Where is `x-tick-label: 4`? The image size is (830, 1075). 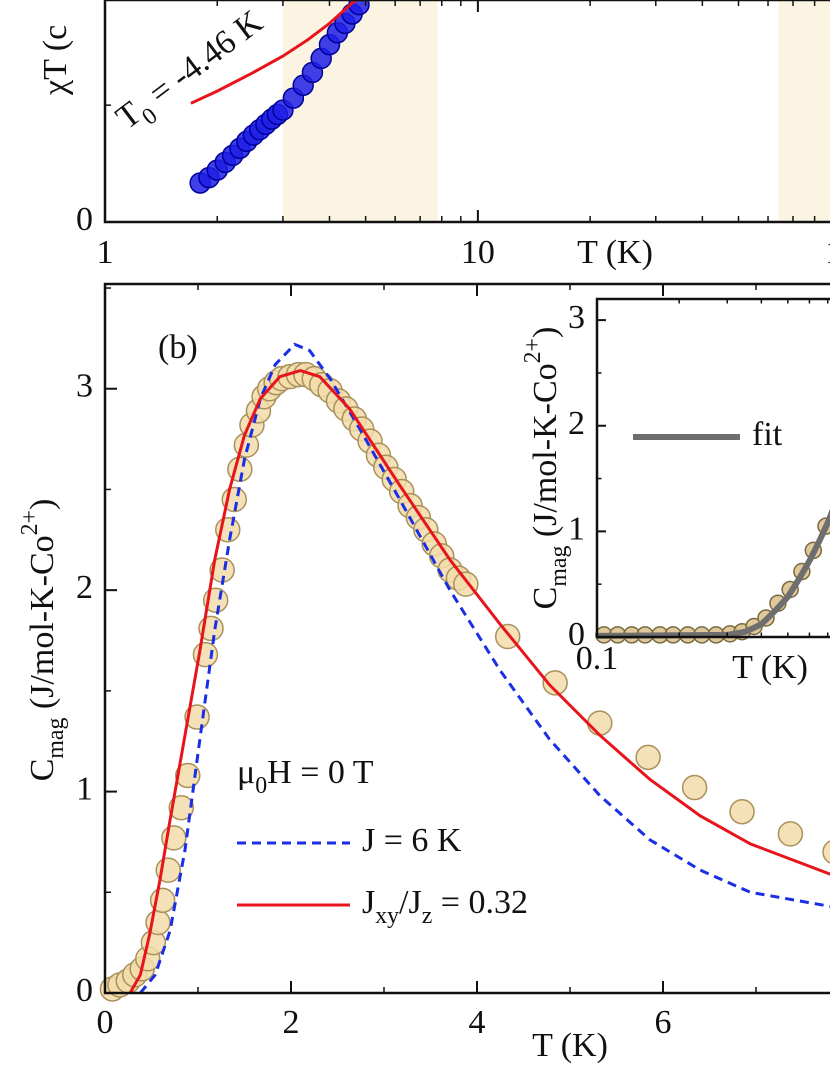
x-tick-label: 4 is located at coordinates (477, 1022).